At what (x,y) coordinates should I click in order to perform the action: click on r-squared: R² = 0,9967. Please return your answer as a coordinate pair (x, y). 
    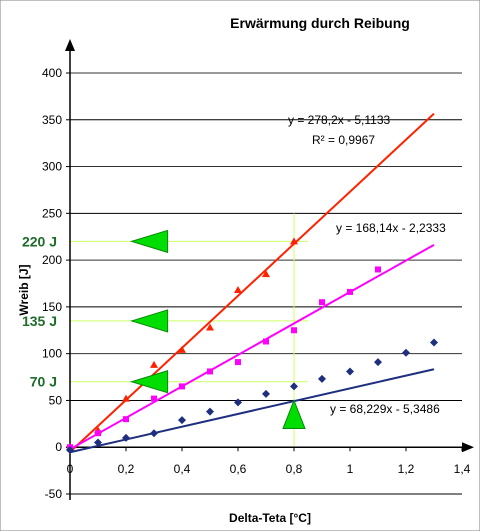
    Looking at the image, I should click on (343, 140).